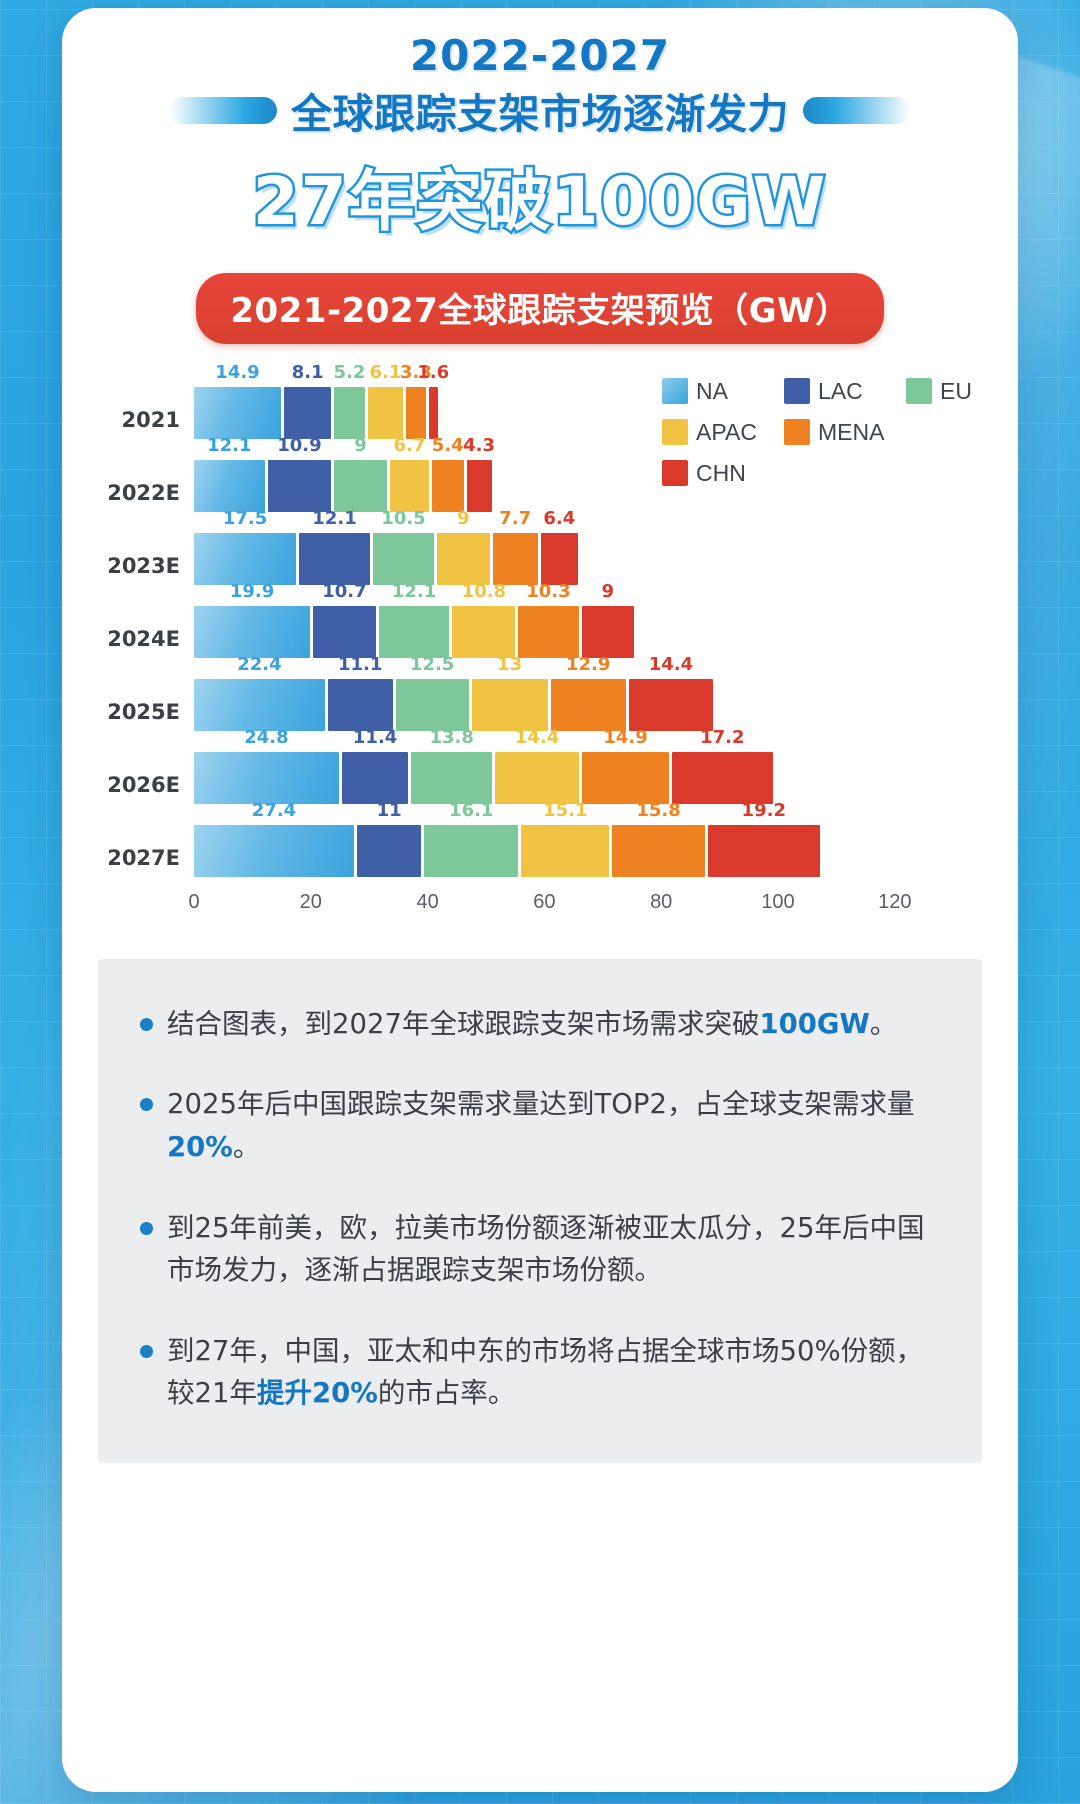 This screenshot has width=1080, height=1804. Describe the element at coordinates (143, 711) in the screenshot. I see `chart-row-label: 2025E` at that location.